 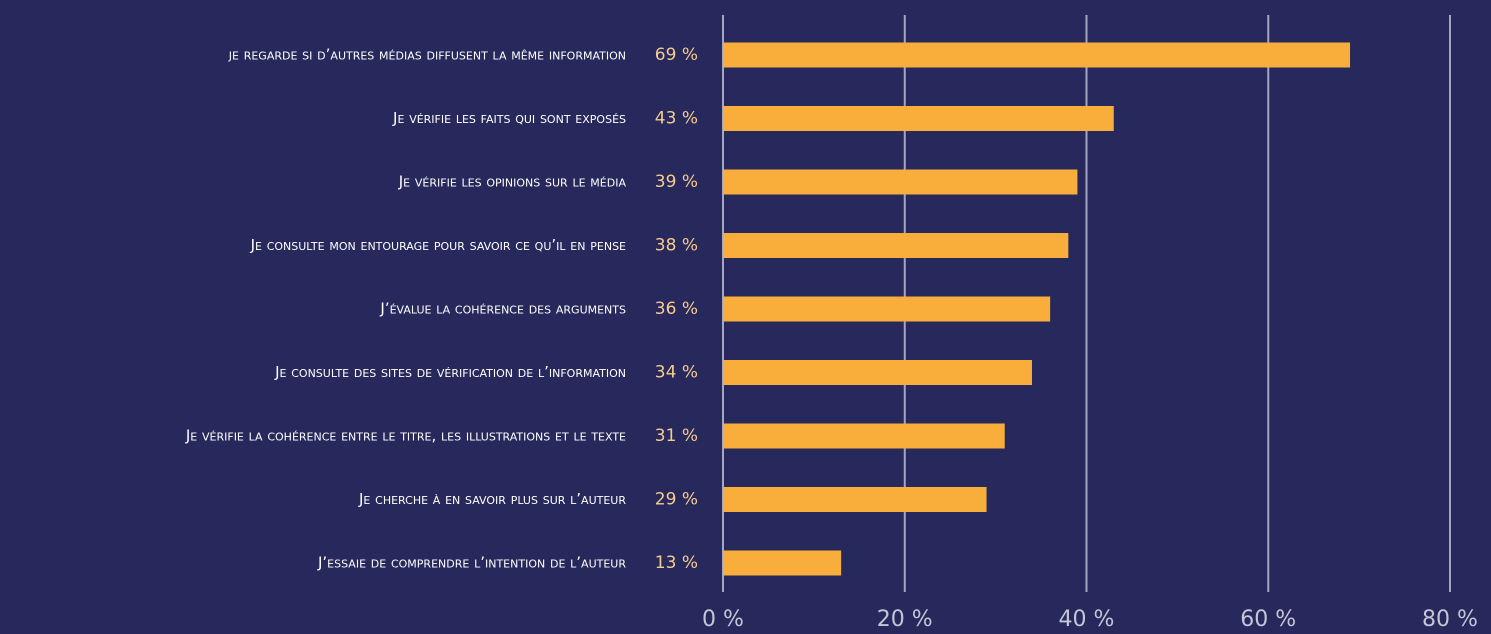 I want to click on value-label: 13 %, so click(x=676, y=563).